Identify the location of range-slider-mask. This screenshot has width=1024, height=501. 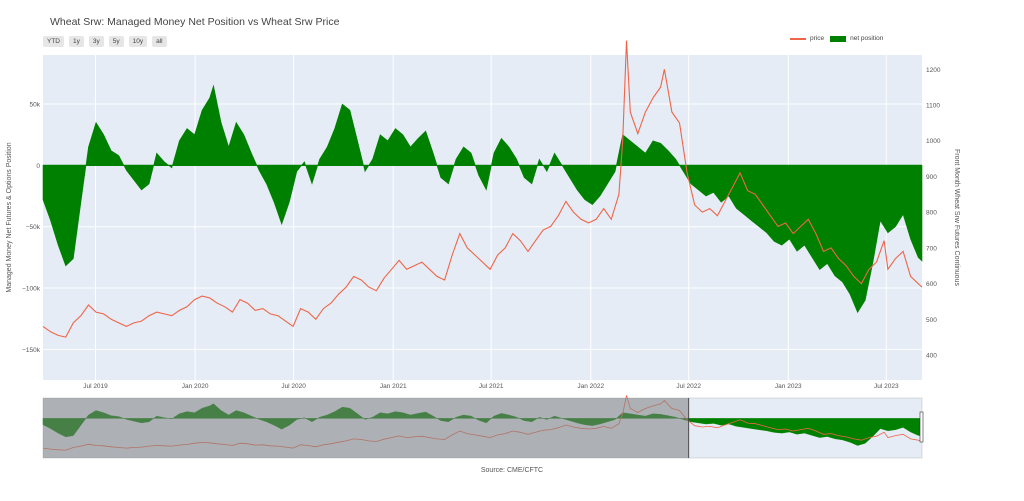
(366, 428).